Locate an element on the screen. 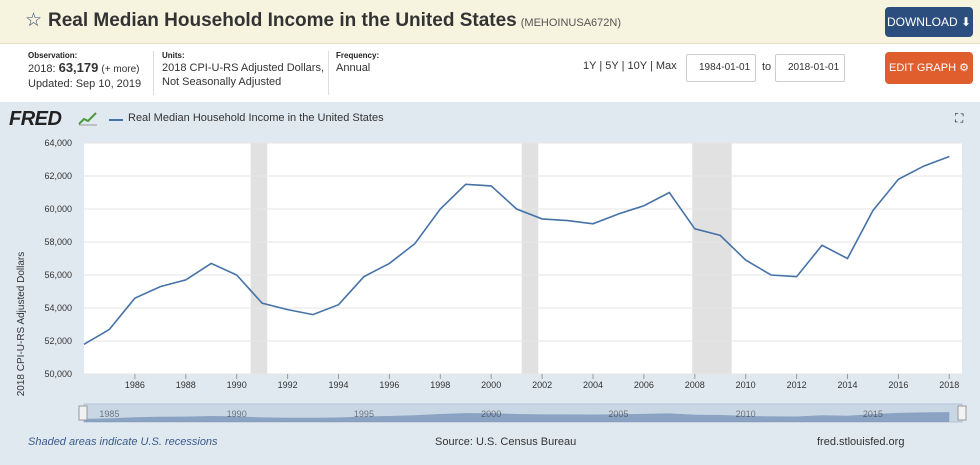 The image size is (980, 465). units-line-1: 2018 CPI-U-RS Adjusted Dollars, is located at coordinates (243, 68).